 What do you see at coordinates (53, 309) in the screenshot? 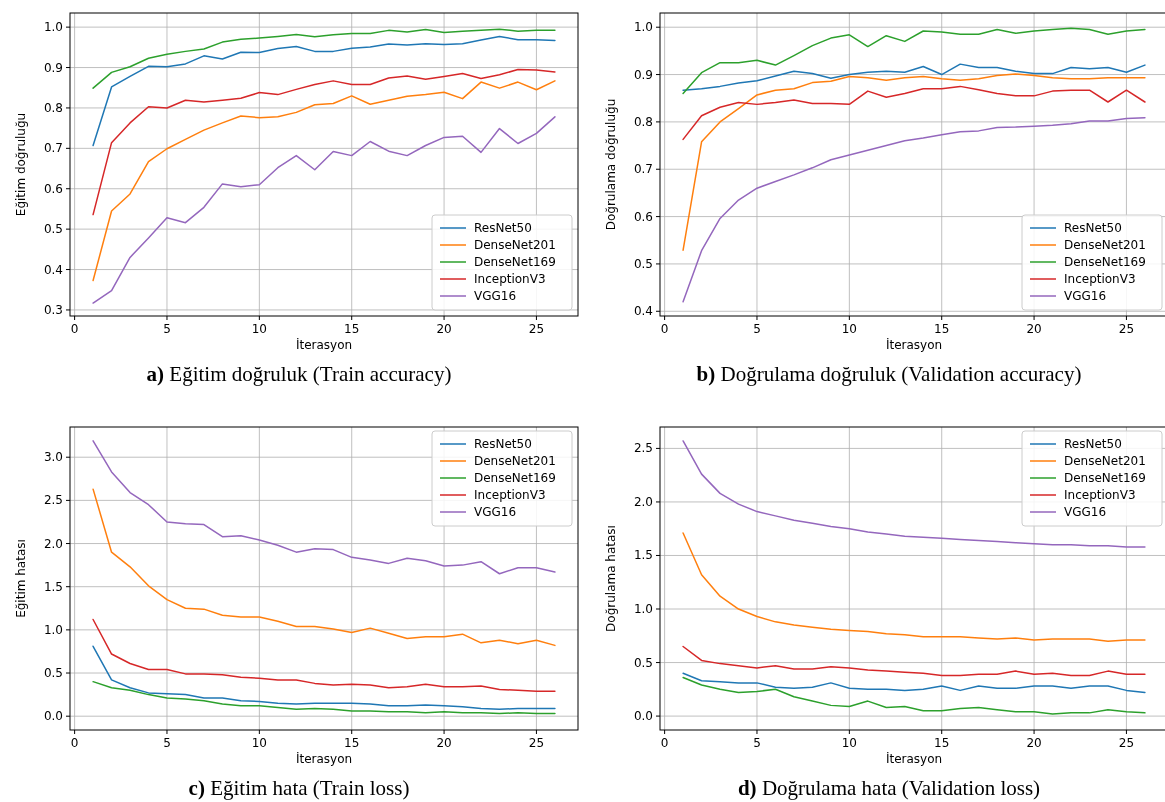
I see `y-tick-label: 0.3` at bounding box center [53, 309].